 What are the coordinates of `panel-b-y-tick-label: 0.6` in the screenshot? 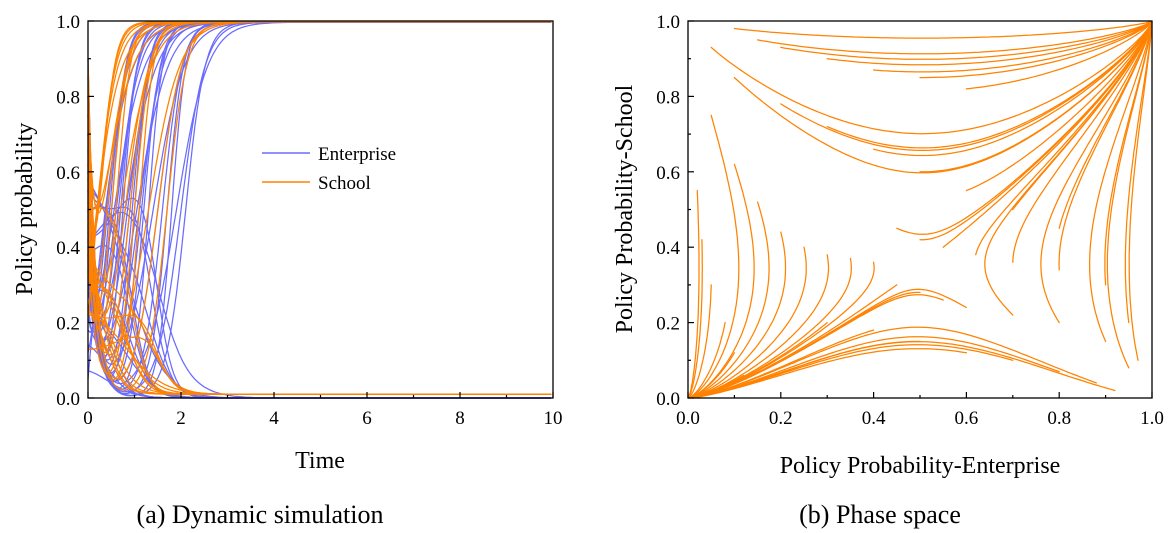 It's located at (668, 173).